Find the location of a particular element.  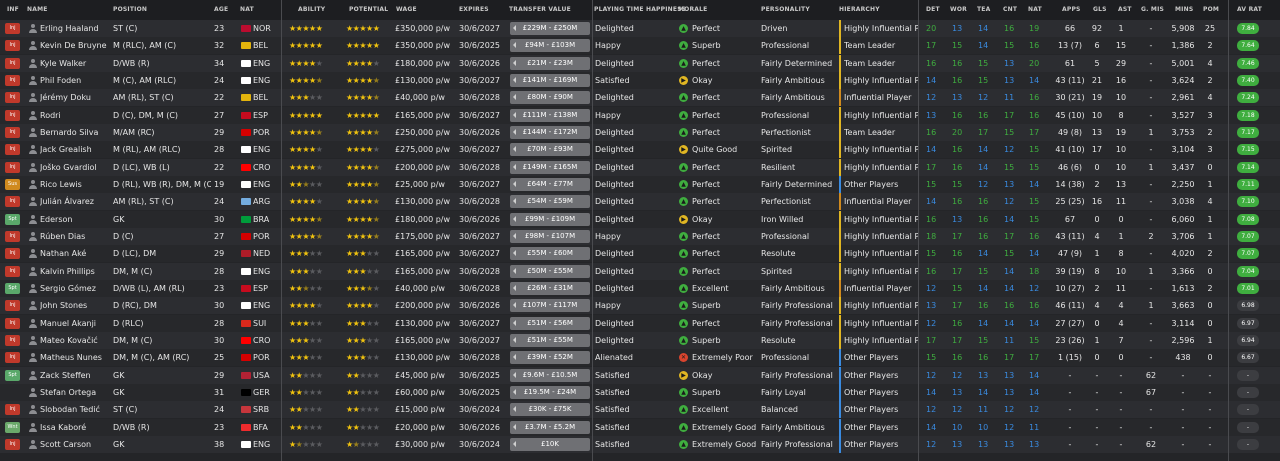

player-name: Zack Steffen is located at coordinates (65, 375).